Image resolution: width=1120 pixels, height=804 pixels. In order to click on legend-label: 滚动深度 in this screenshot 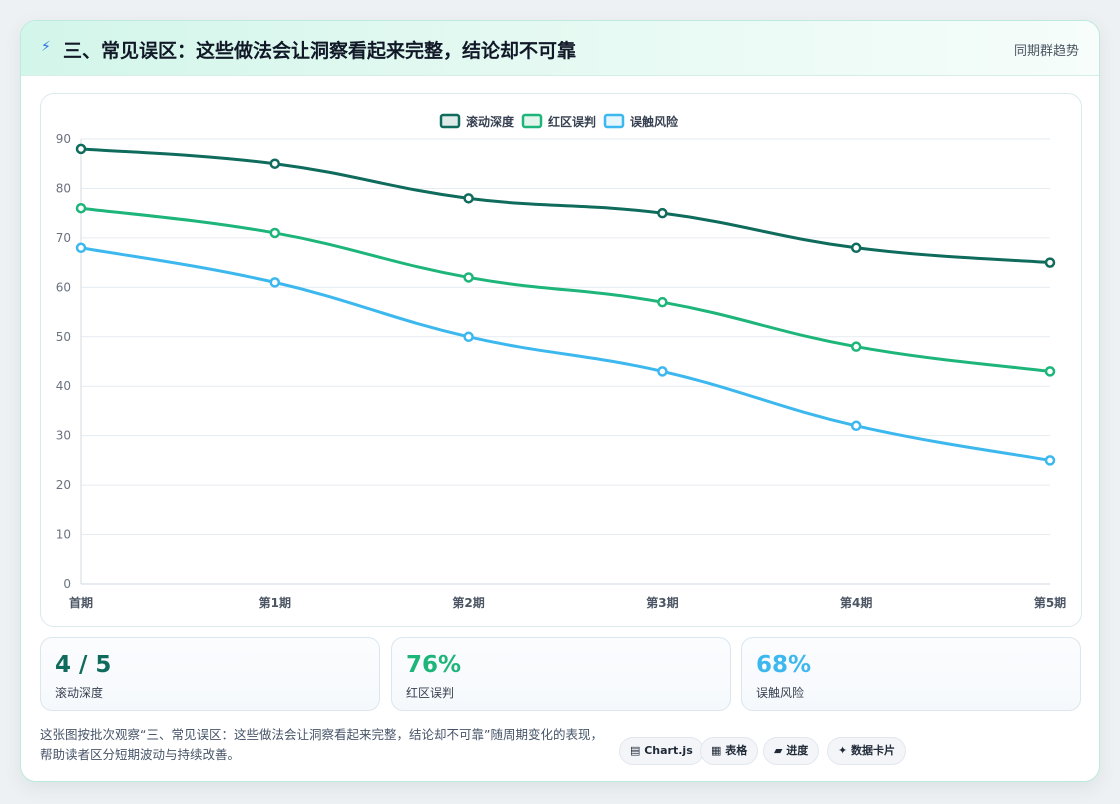, I will do `click(490, 121)`.